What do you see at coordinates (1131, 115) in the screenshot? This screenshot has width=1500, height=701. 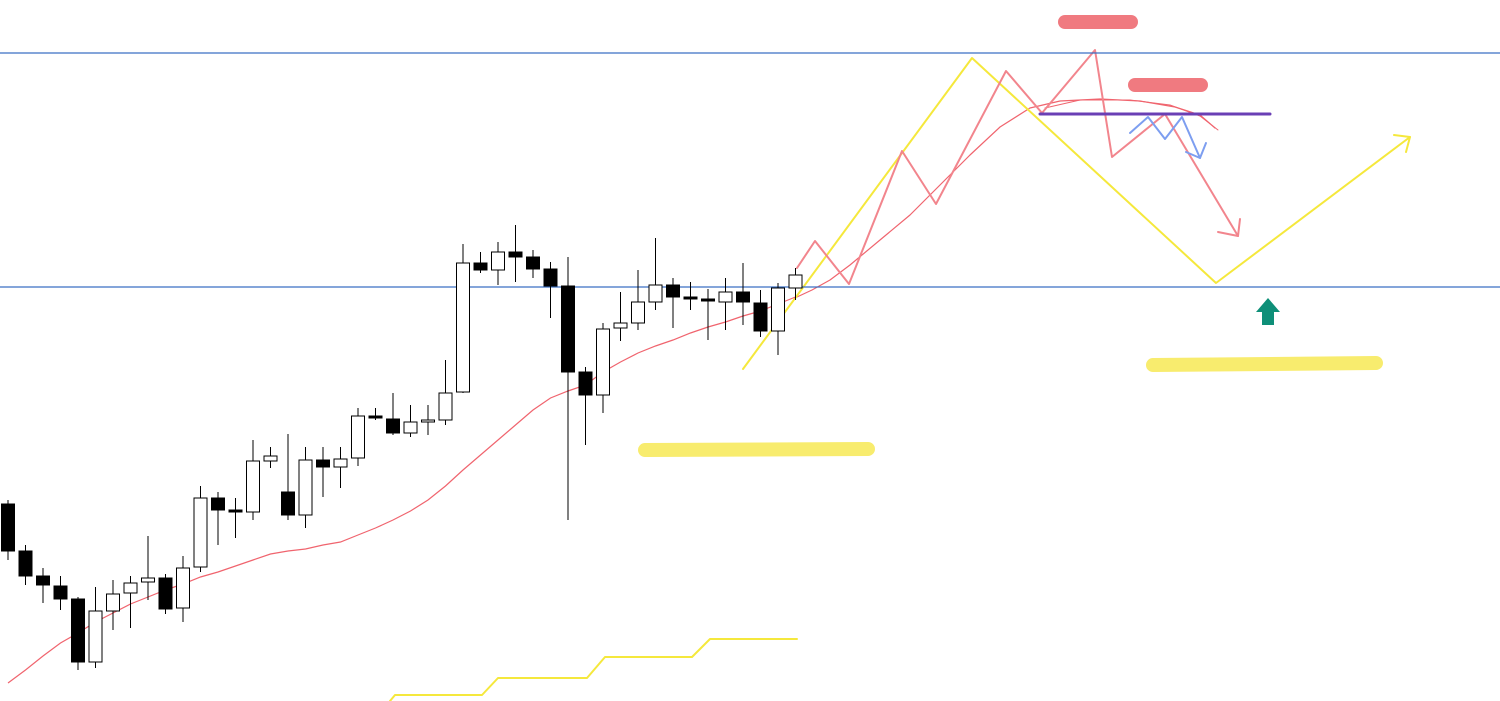 I see `arc` at bounding box center [1131, 115].